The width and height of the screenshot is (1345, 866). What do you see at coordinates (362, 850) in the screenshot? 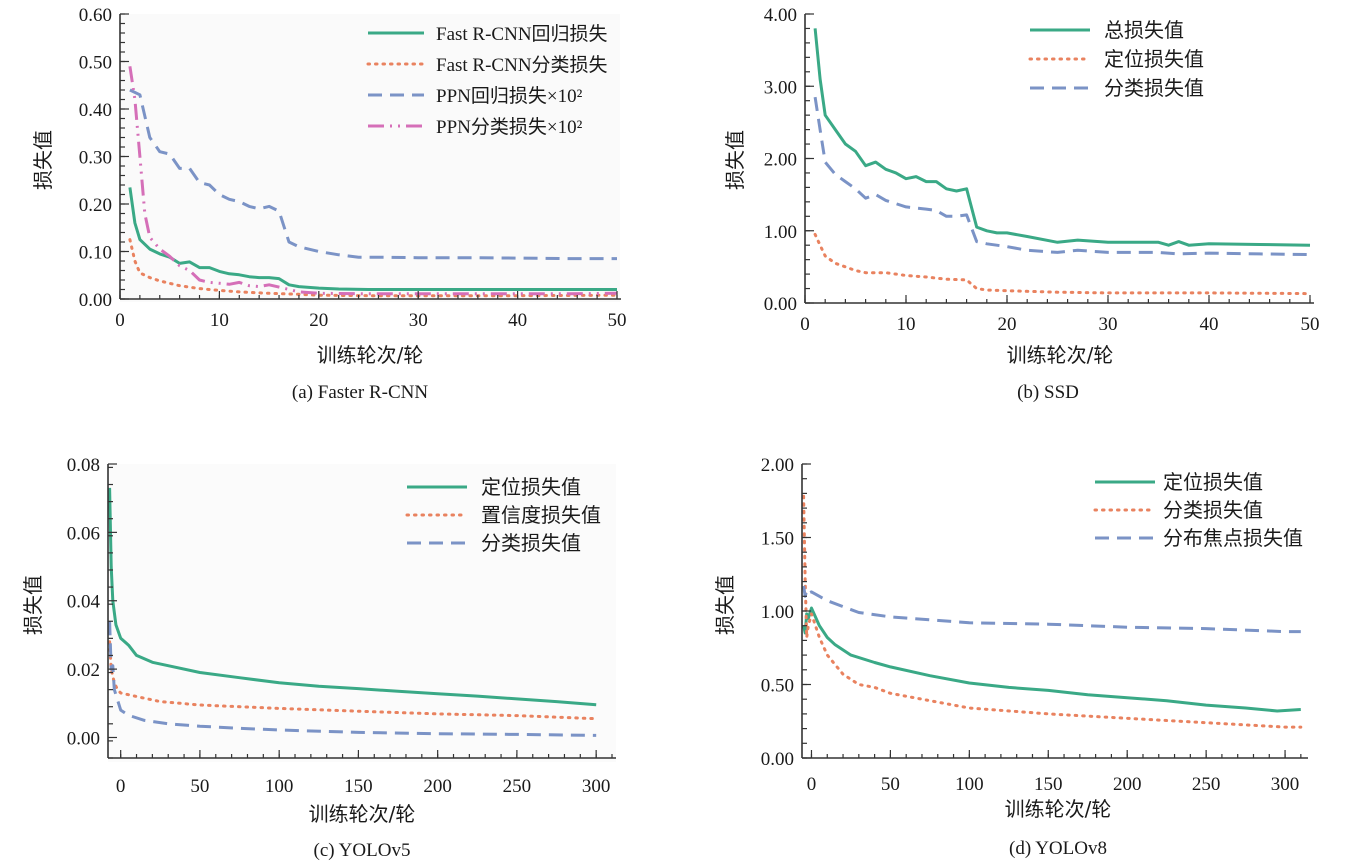
I see `panel-caption: (c) YOLOv5` at bounding box center [362, 850].